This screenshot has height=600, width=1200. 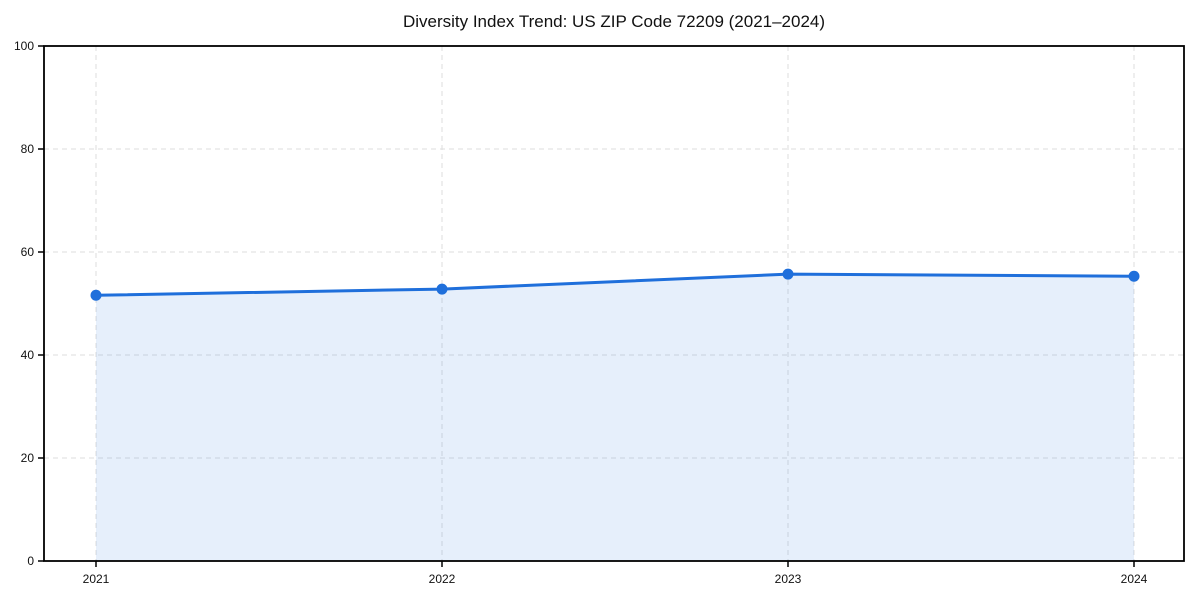 What do you see at coordinates (442, 579) in the screenshot?
I see `x-axis-tick-label: 2022` at bounding box center [442, 579].